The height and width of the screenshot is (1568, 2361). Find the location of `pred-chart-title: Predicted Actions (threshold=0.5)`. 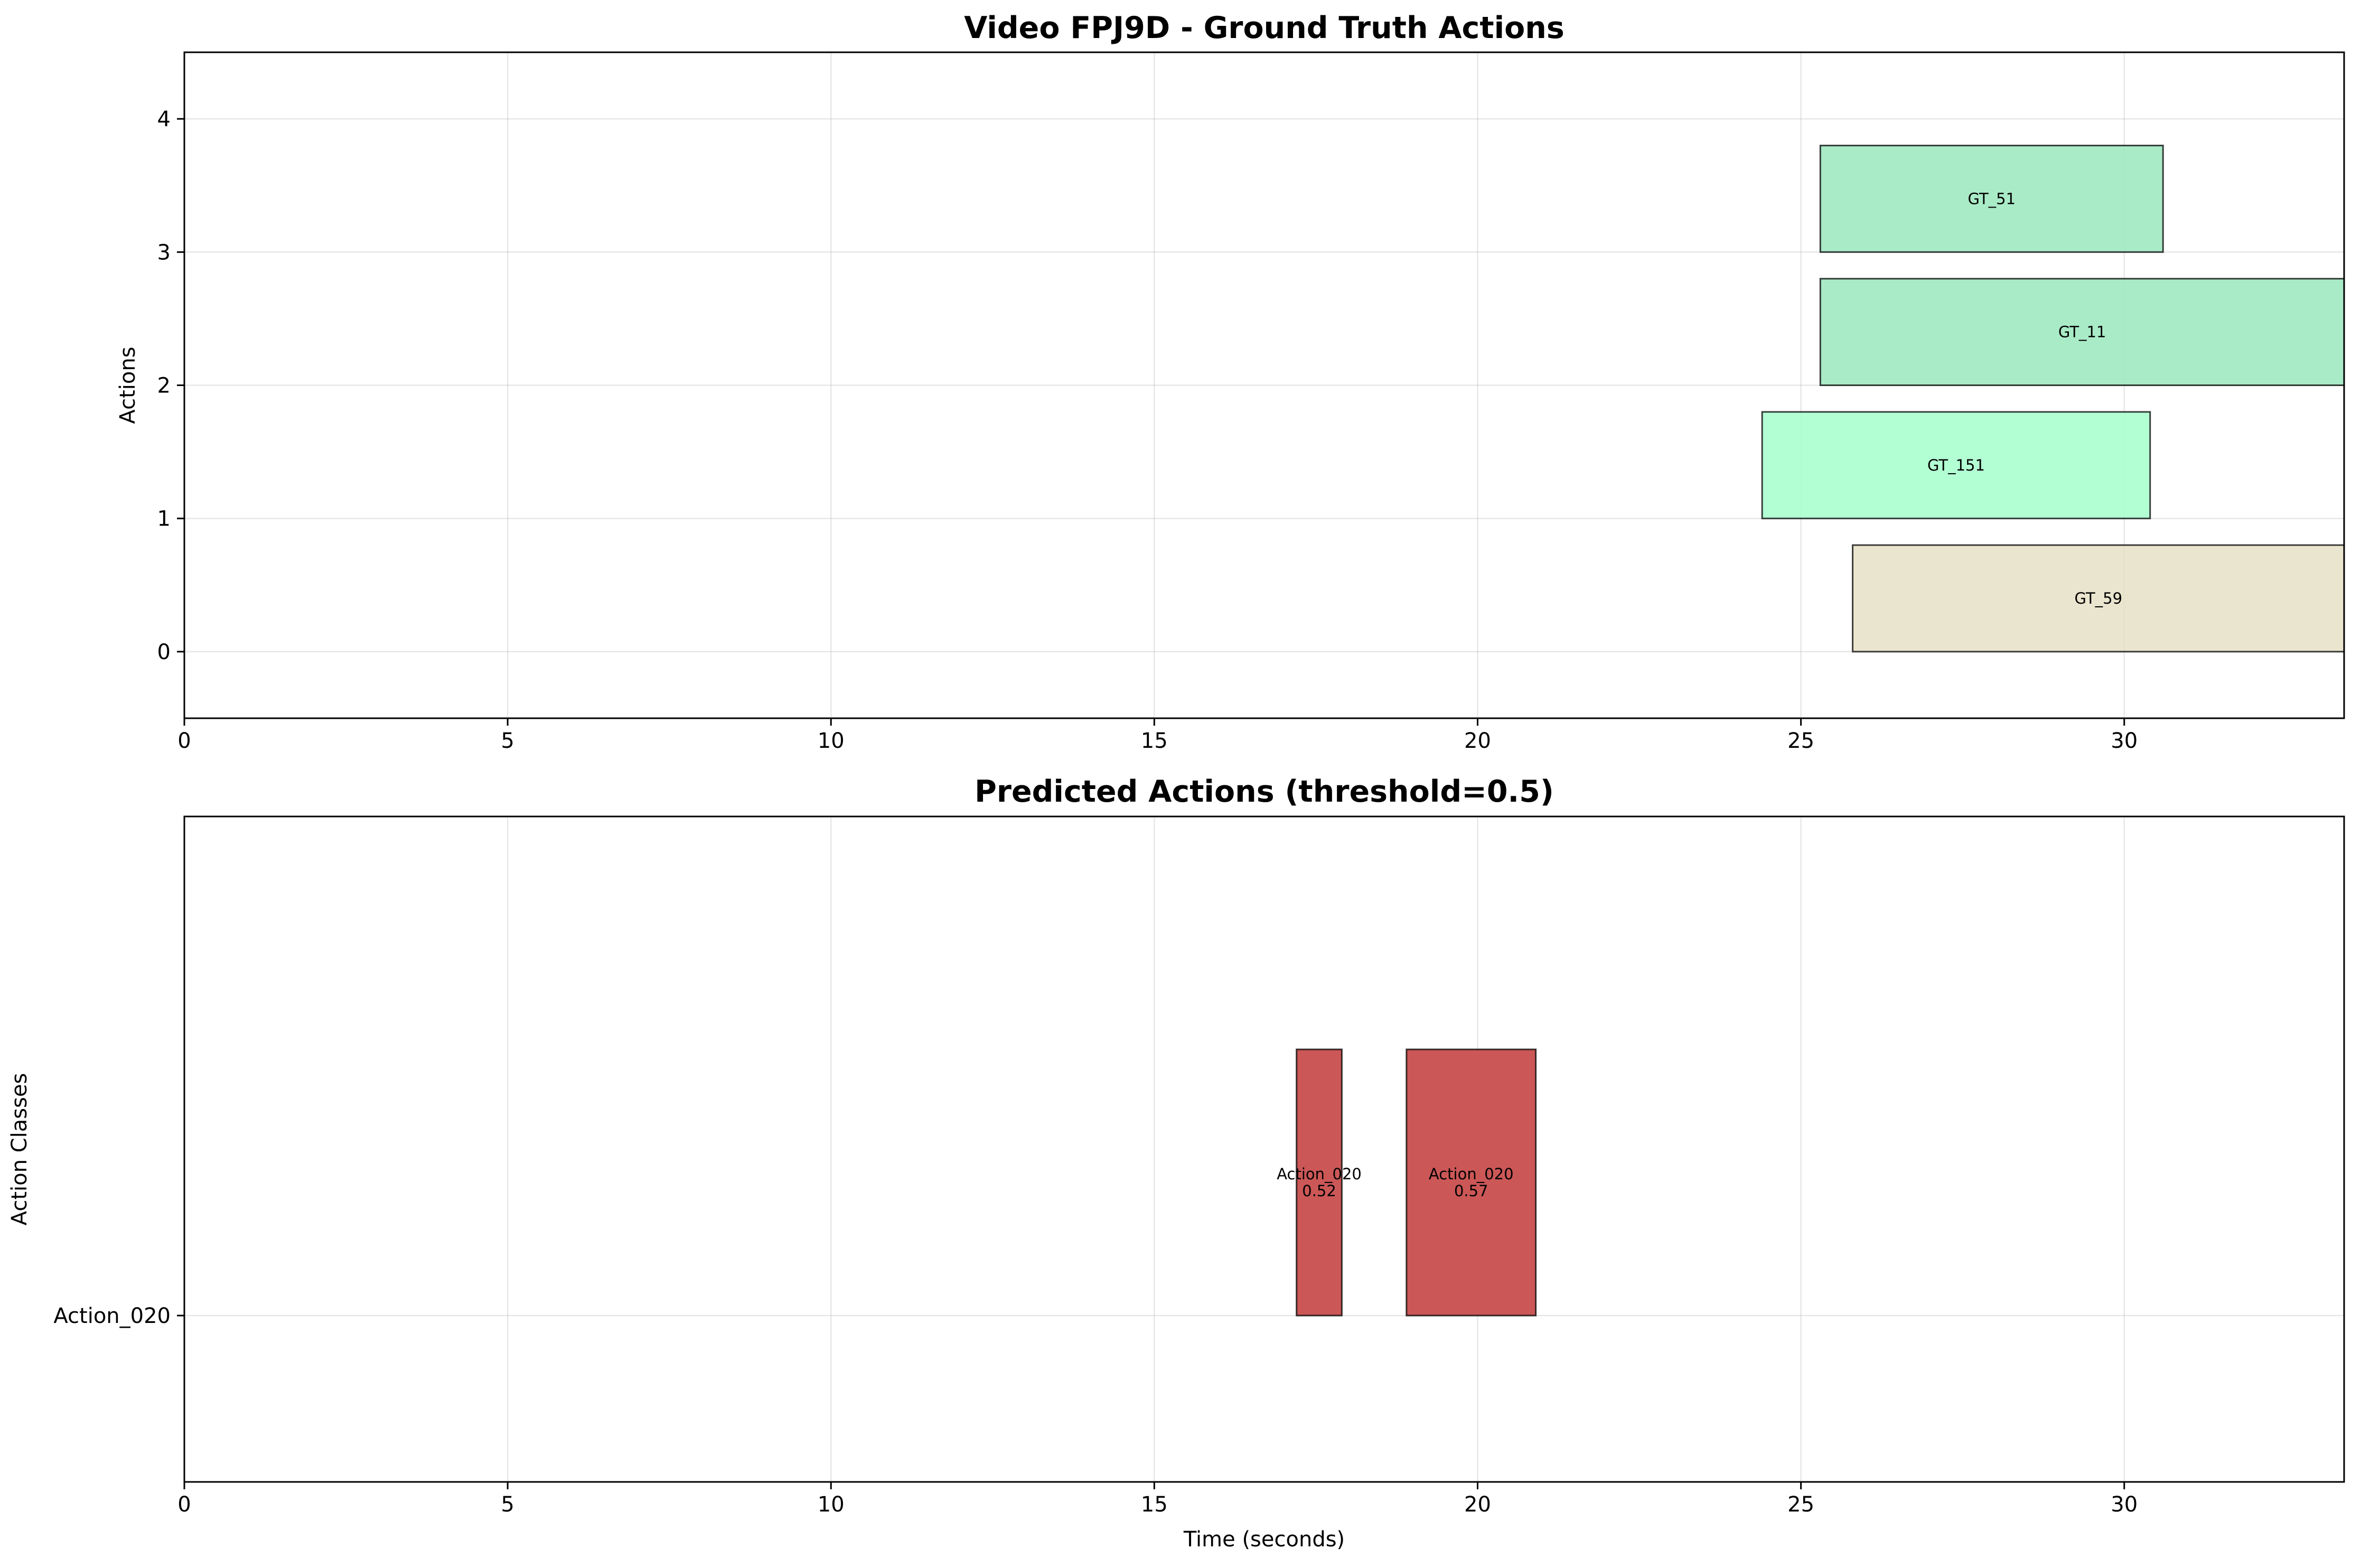

pred-chart-title: Predicted Actions (threshold=0.5) is located at coordinates (1265, 792).